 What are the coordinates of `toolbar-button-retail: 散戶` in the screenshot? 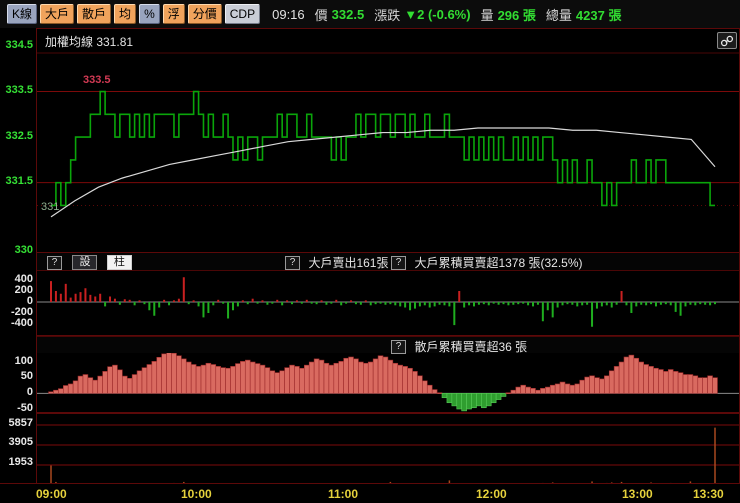 It's located at (94, 14).